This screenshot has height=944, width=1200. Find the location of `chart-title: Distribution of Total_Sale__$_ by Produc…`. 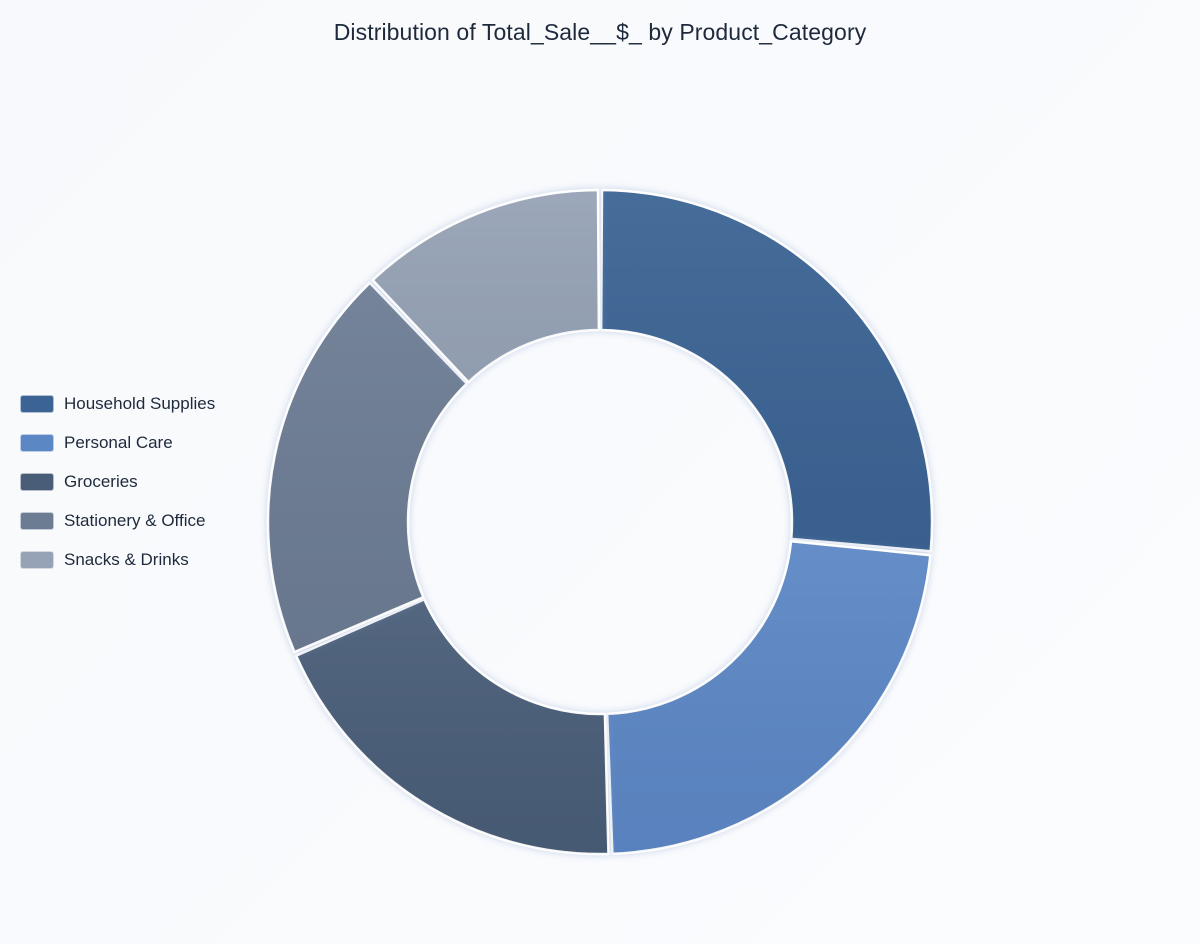

chart-title: Distribution of Total_Sale__$_ by Produc… is located at coordinates (600, 32).